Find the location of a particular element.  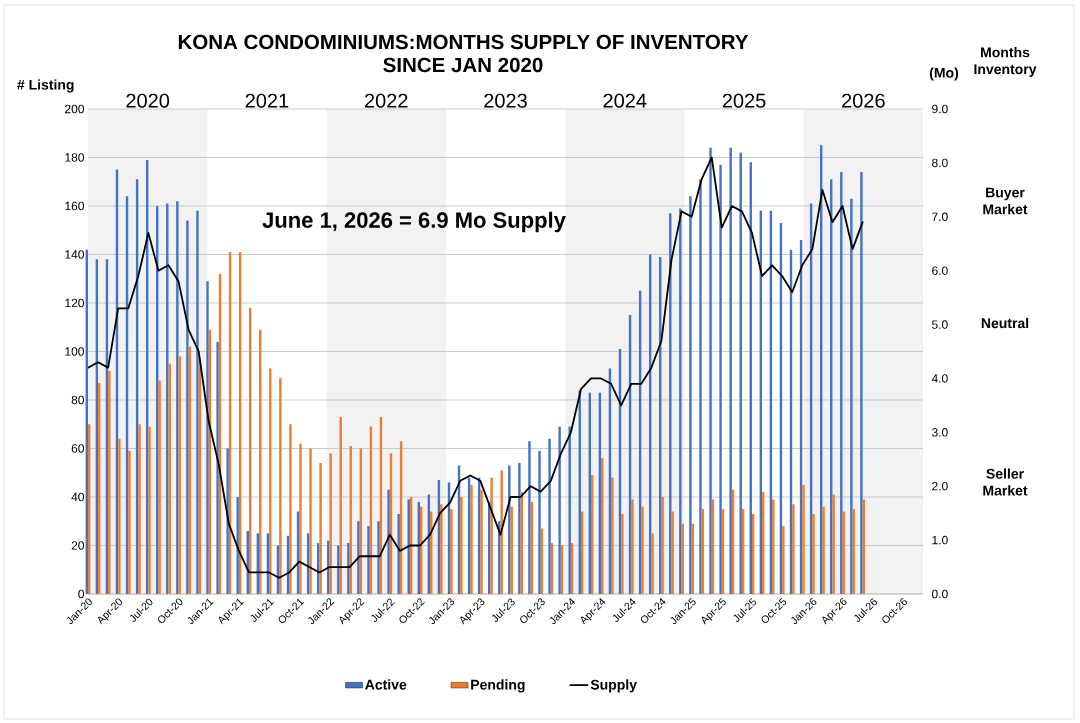

legend-label: Supply is located at coordinates (613, 686).